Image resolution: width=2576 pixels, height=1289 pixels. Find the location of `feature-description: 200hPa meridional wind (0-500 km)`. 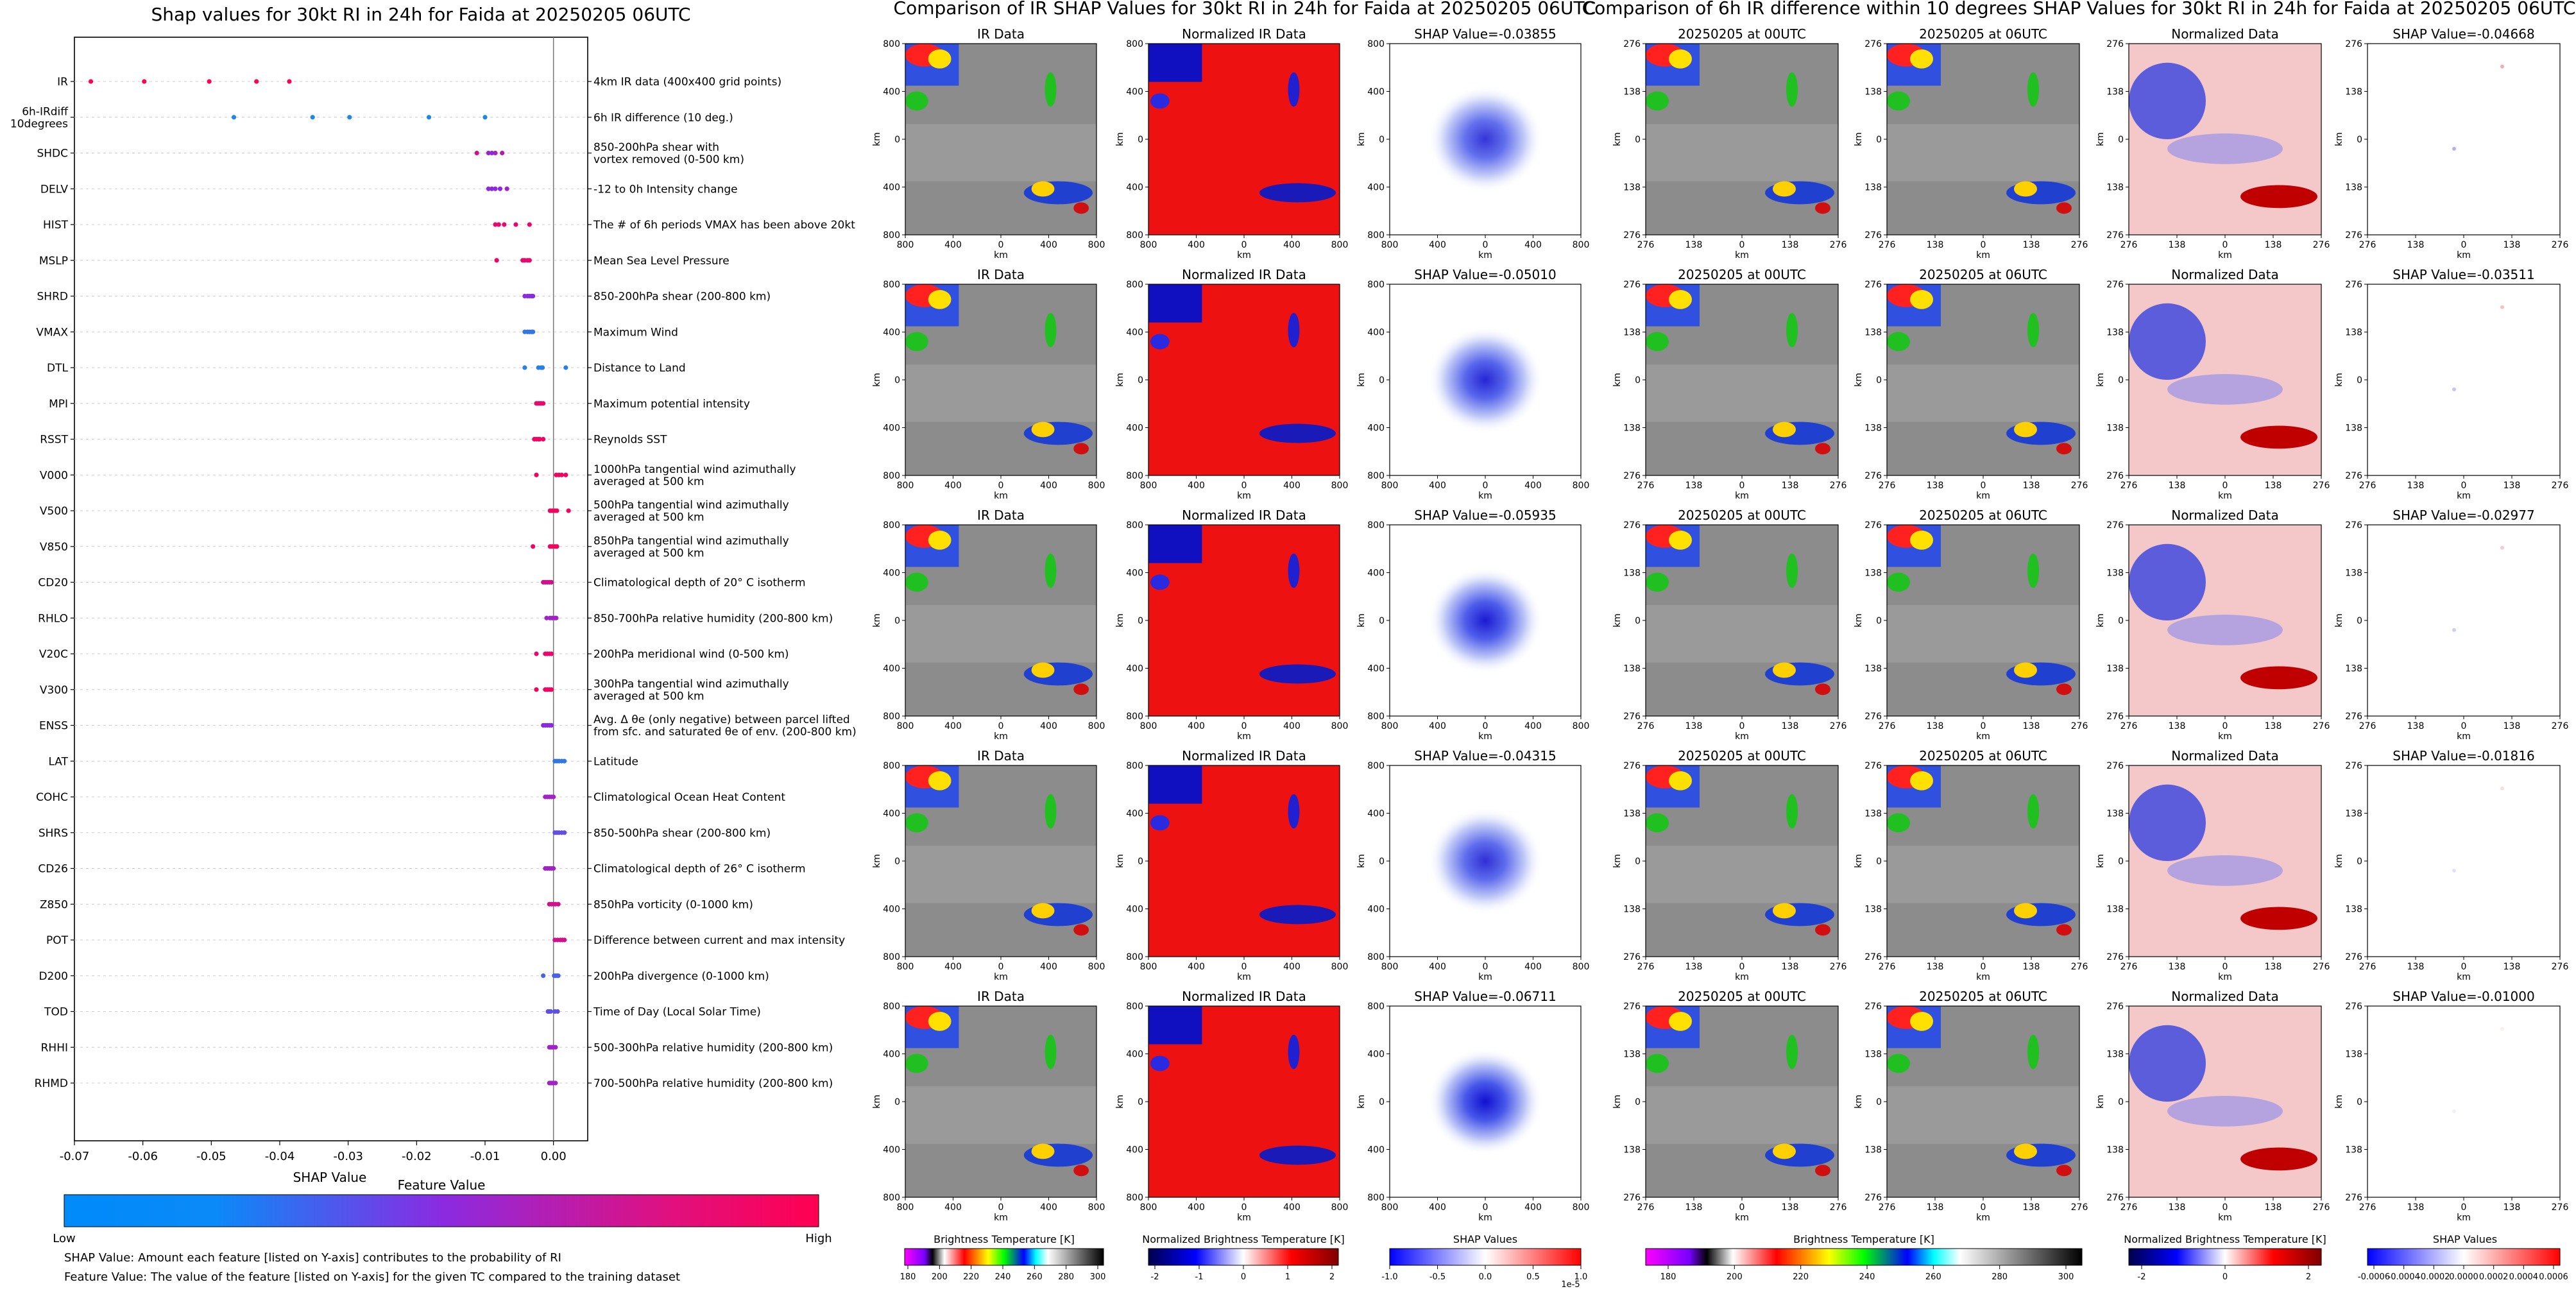

feature-description: 200hPa meridional wind (0-500 km) is located at coordinates (691, 654).